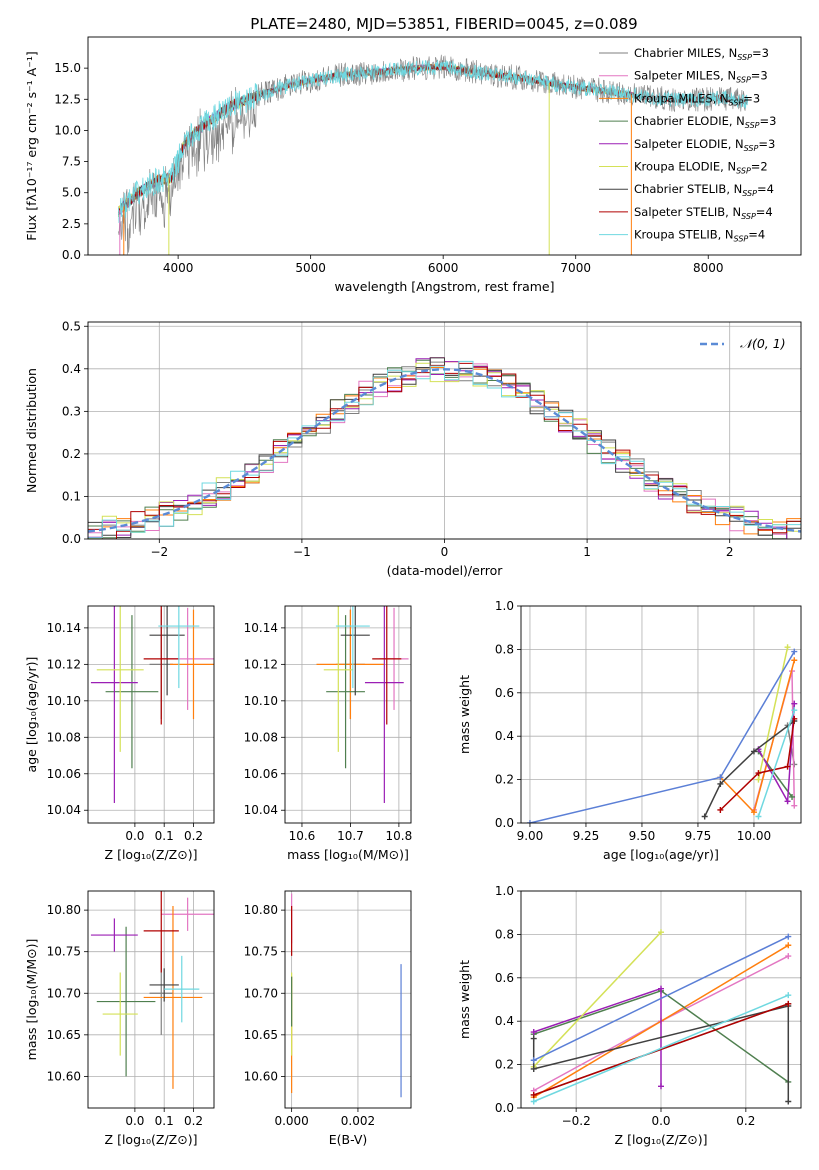 The height and width of the screenshot is (1170, 819). Describe the element at coordinates (689, 144) in the screenshot. I see `legend-model-name: Salpeter ELODIE, N` at that location.